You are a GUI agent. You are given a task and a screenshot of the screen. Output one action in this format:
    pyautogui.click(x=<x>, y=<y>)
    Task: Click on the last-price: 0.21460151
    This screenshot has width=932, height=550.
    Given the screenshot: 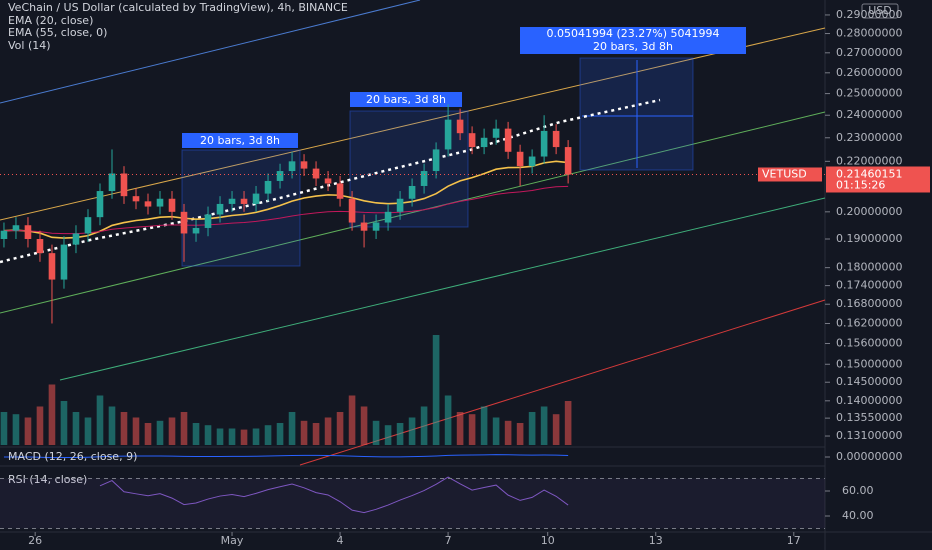 What is the action you would take?
    pyautogui.click(x=869, y=173)
    